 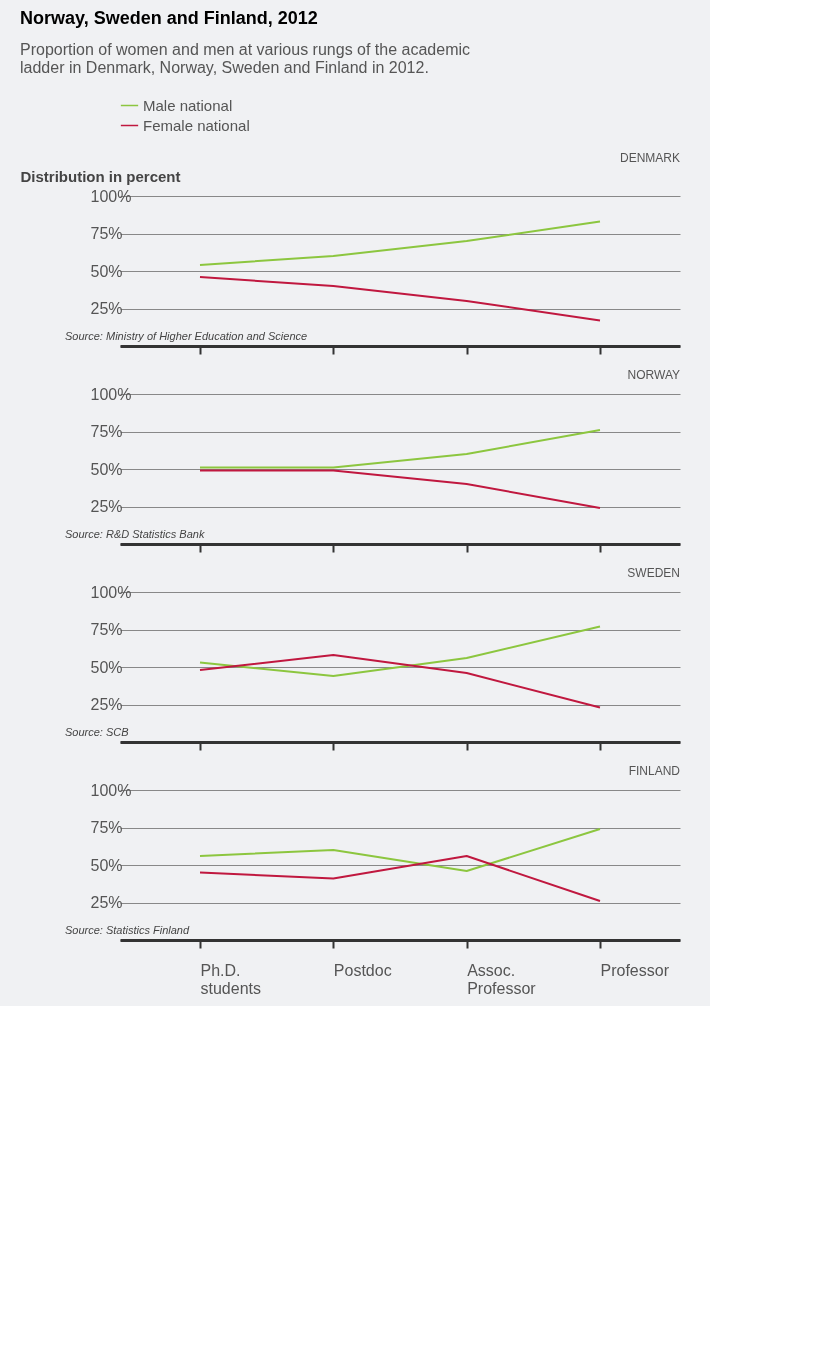 I want to click on annotation: Source: SCB, so click(x=97, y=732).